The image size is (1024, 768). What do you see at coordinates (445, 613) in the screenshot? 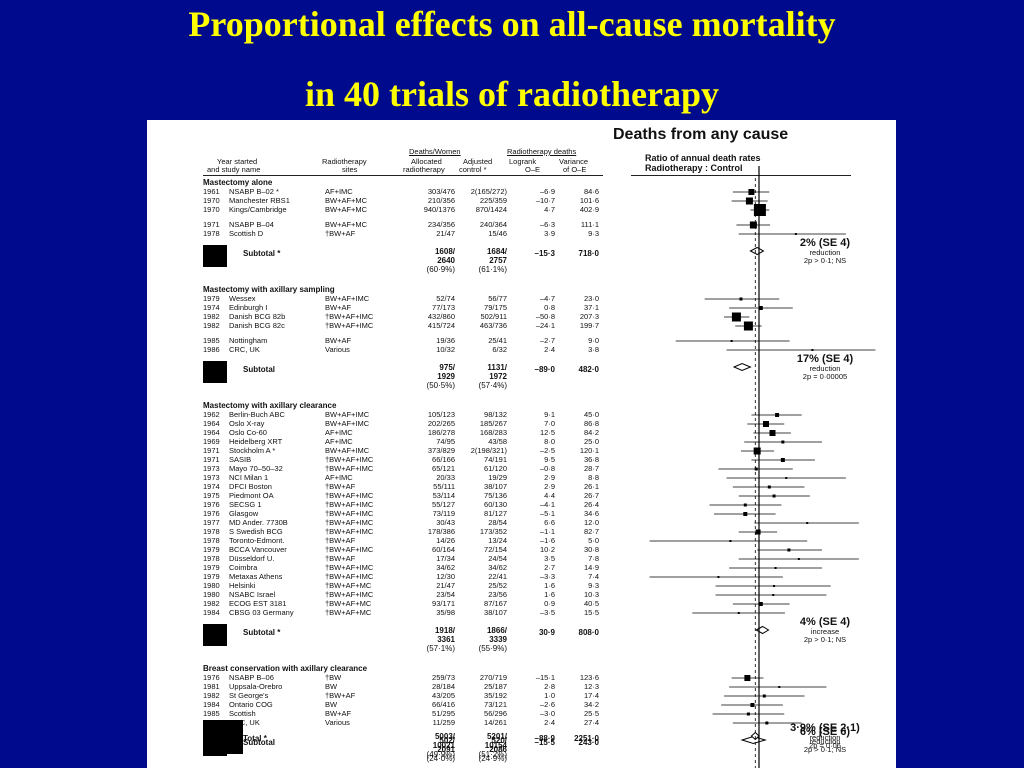
I see `trial-rt-deaths: 35/98` at bounding box center [445, 613].